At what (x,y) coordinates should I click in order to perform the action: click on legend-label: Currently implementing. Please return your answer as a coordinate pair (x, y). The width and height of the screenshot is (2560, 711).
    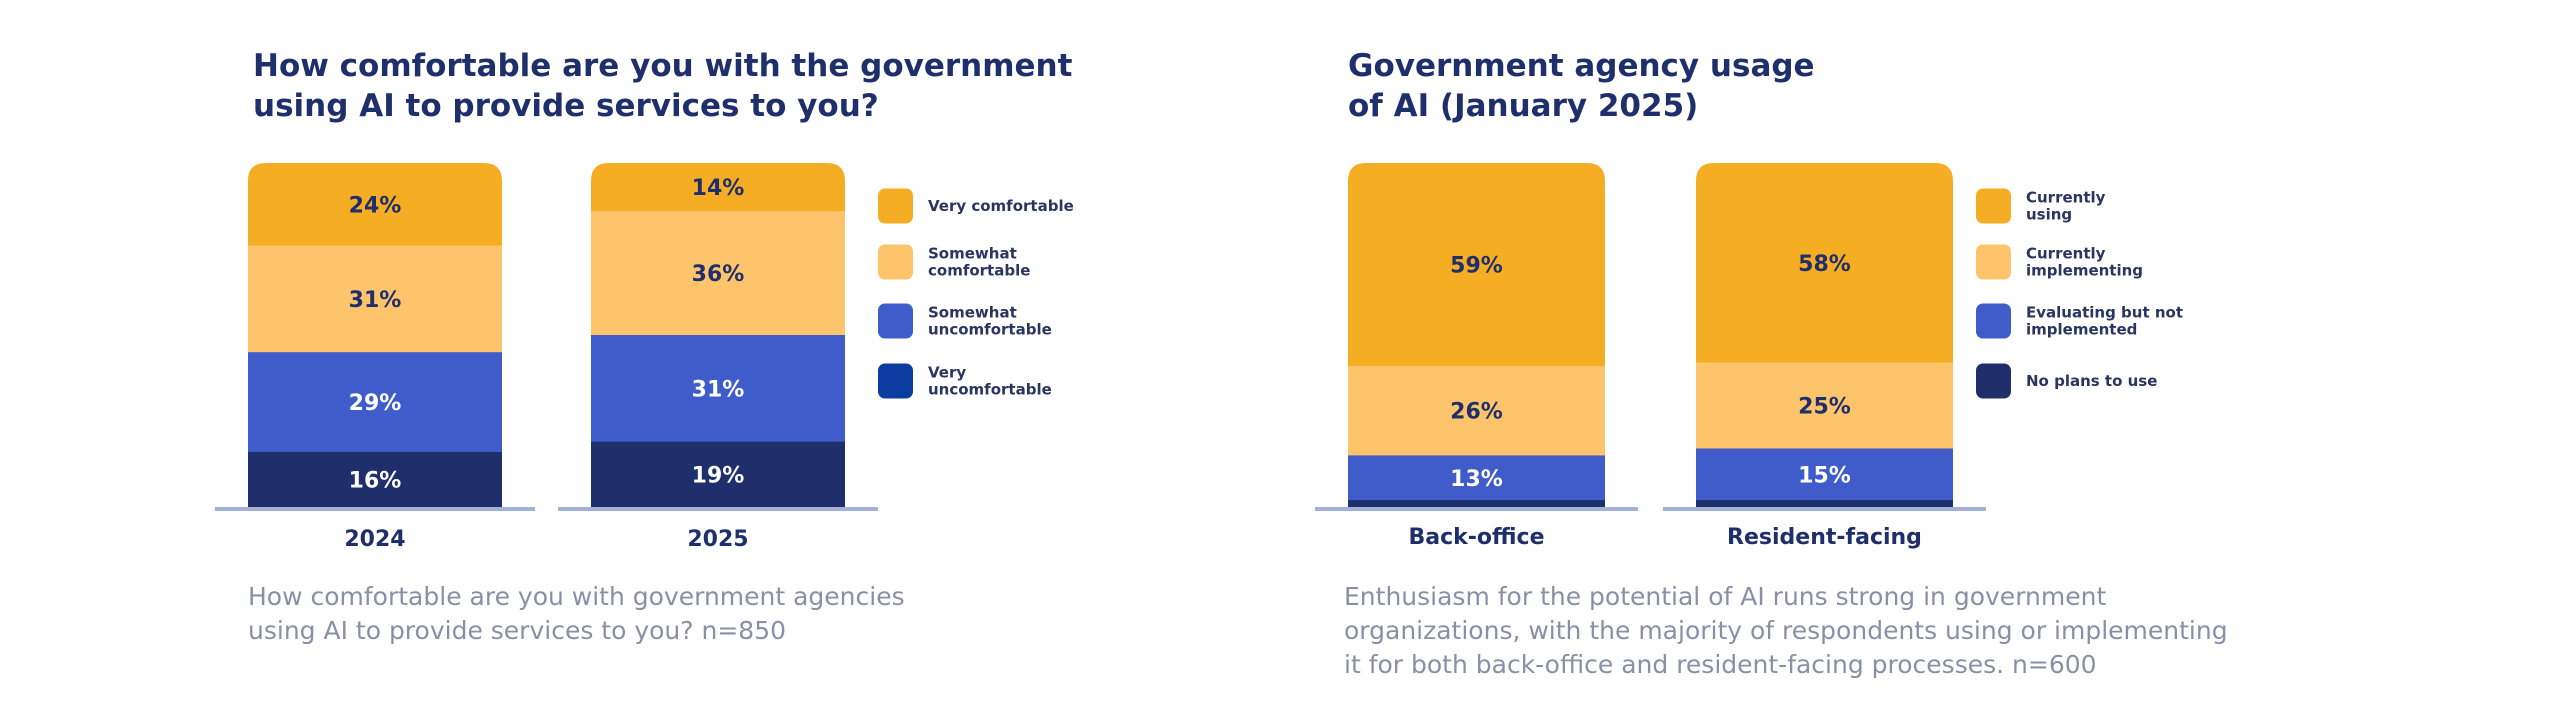
    Looking at the image, I should click on (2084, 262).